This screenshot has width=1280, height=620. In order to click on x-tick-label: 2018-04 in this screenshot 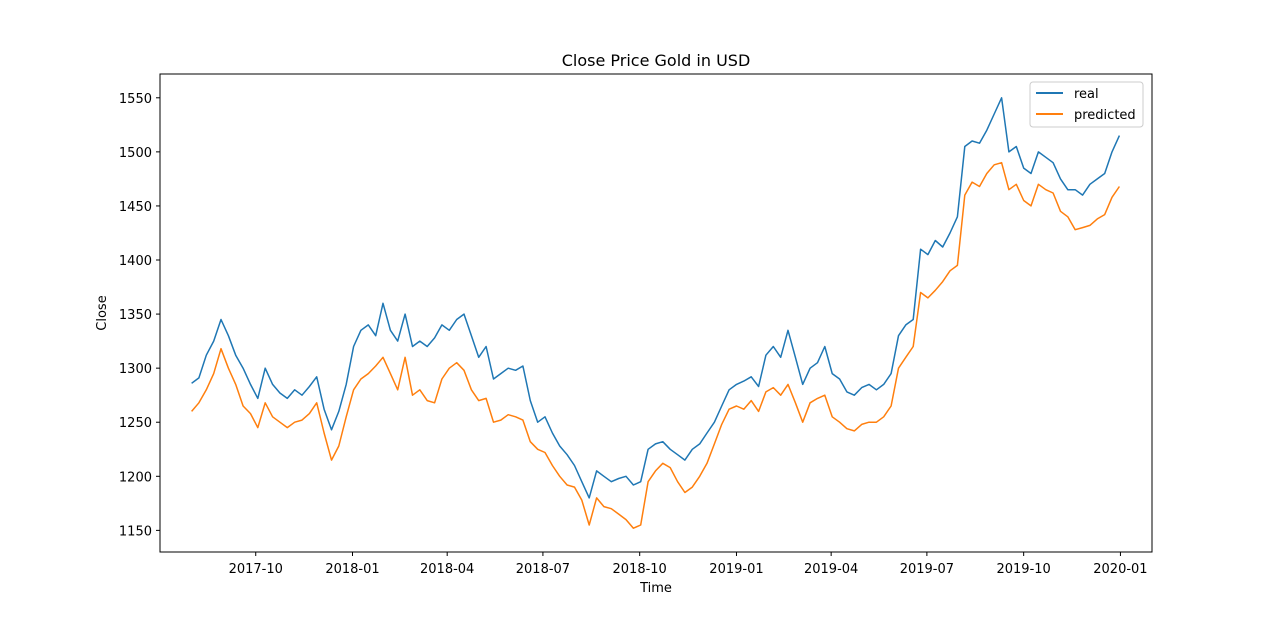, I will do `click(447, 569)`.